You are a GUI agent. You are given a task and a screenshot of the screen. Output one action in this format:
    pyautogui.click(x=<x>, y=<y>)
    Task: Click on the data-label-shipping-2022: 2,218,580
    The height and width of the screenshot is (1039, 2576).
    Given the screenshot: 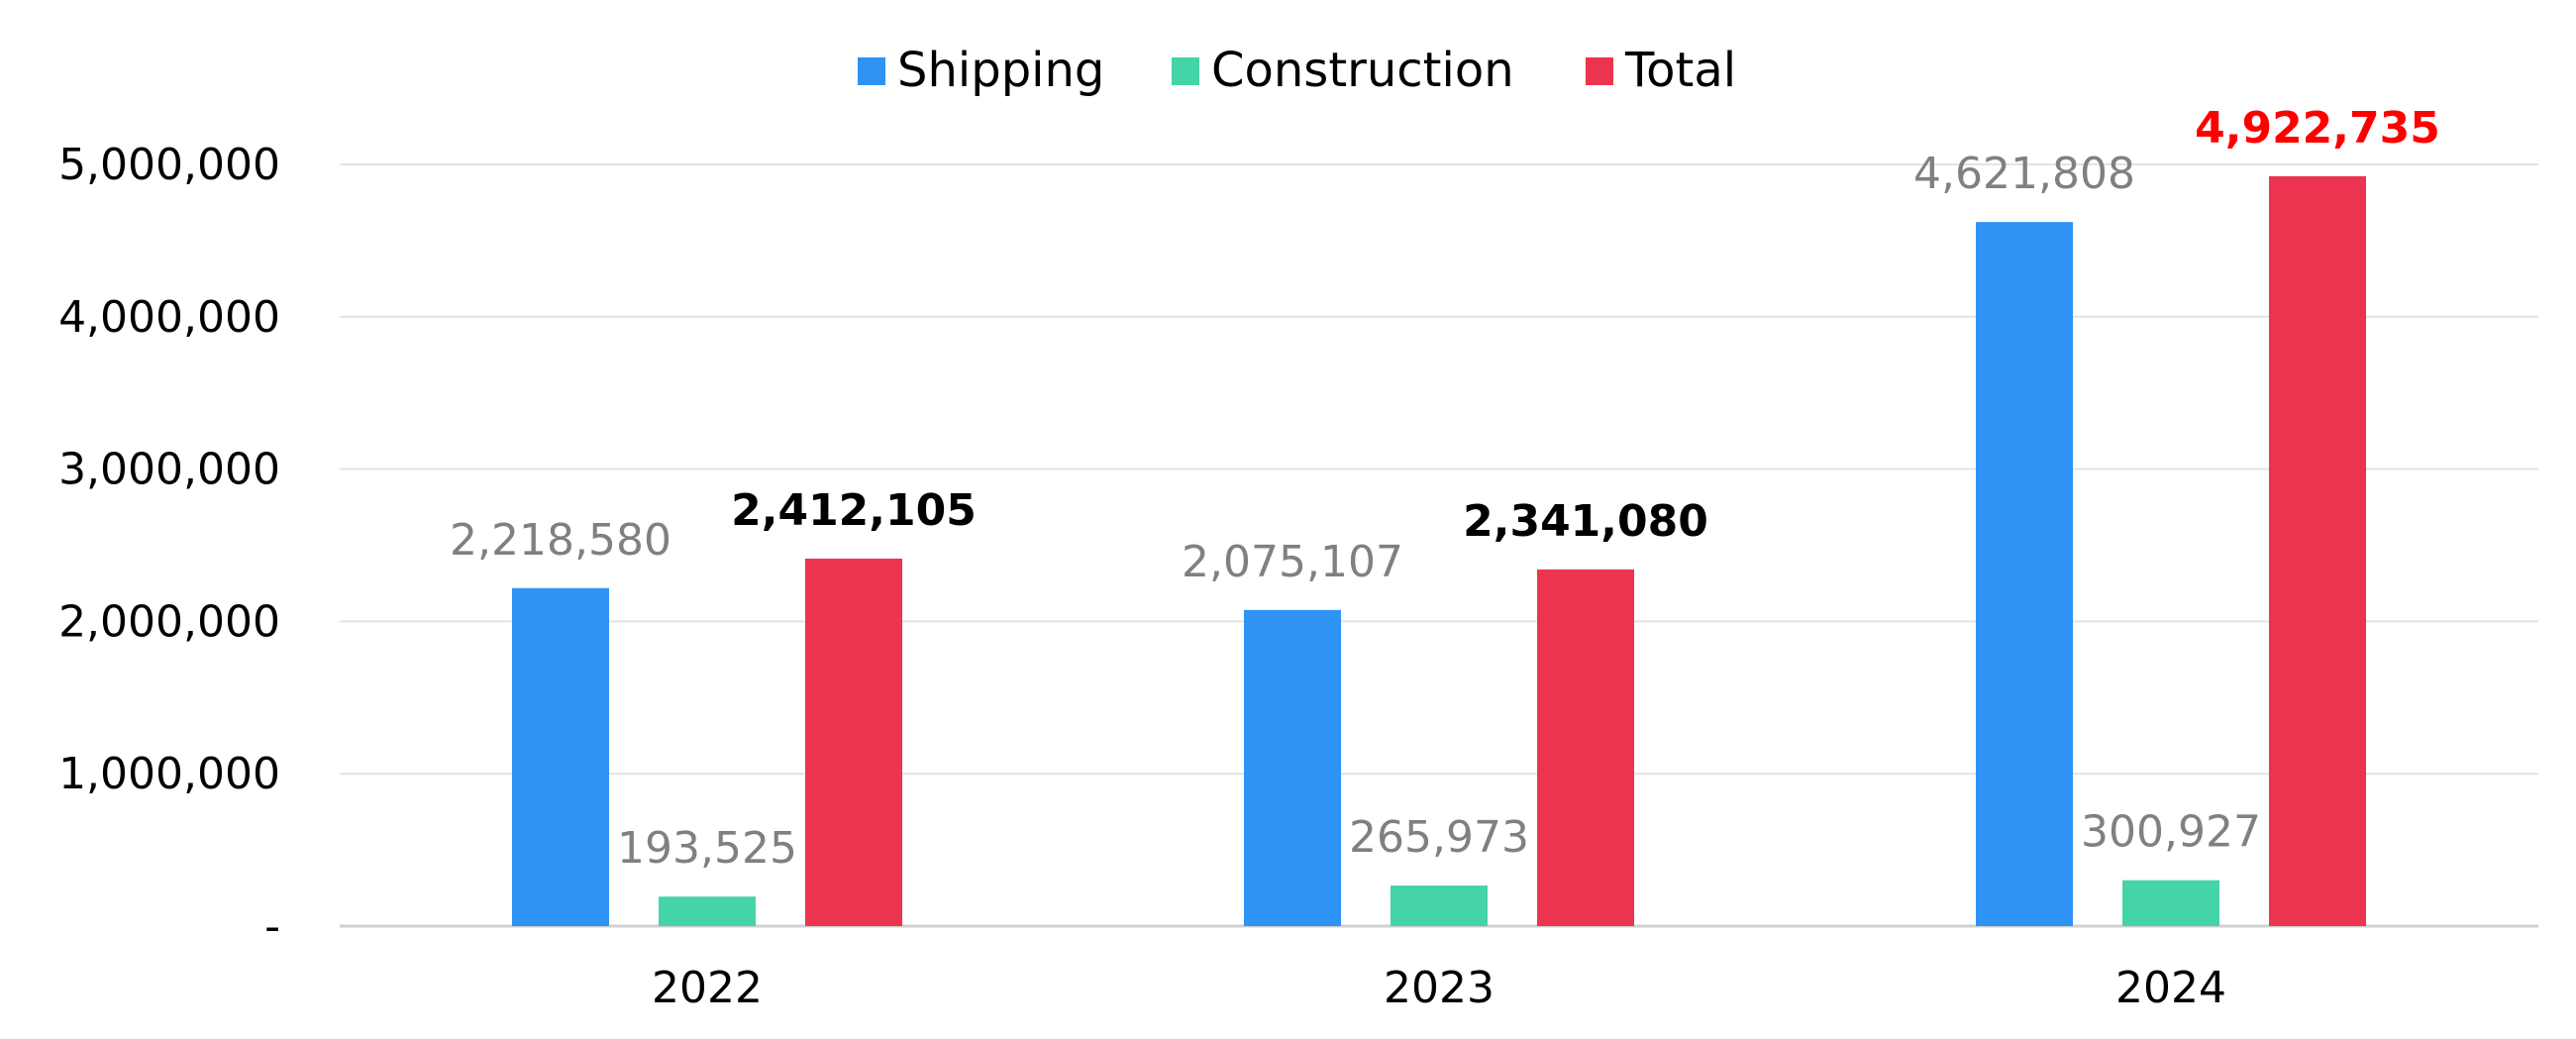 What is the action you would take?
    pyautogui.click(x=560, y=540)
    